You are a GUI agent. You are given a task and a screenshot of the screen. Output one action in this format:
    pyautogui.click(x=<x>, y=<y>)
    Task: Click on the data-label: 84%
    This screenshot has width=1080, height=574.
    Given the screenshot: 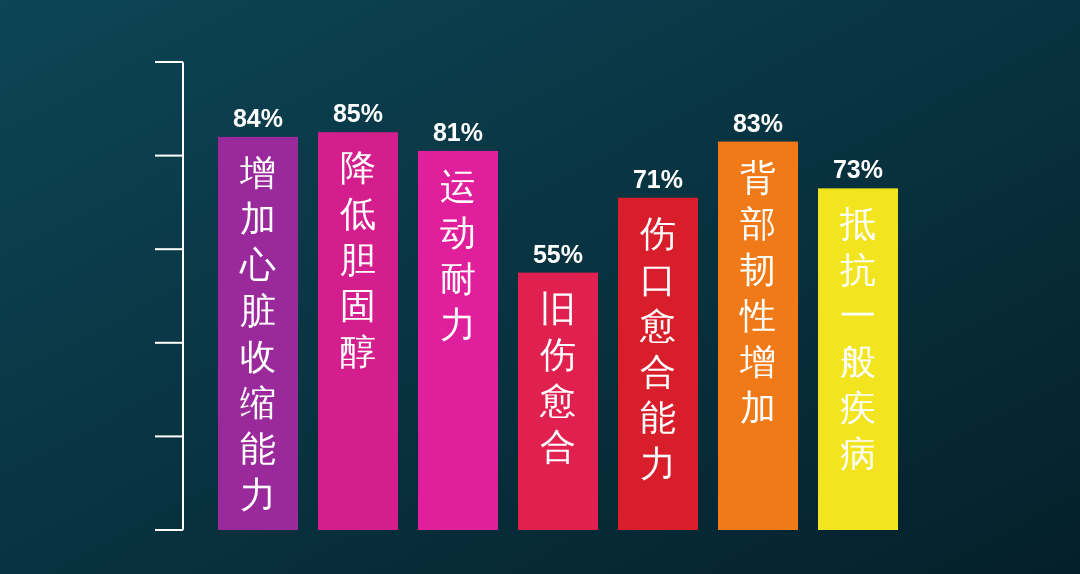 What is the action you would take?
    pyautogui.click(x=258, y=117)
    